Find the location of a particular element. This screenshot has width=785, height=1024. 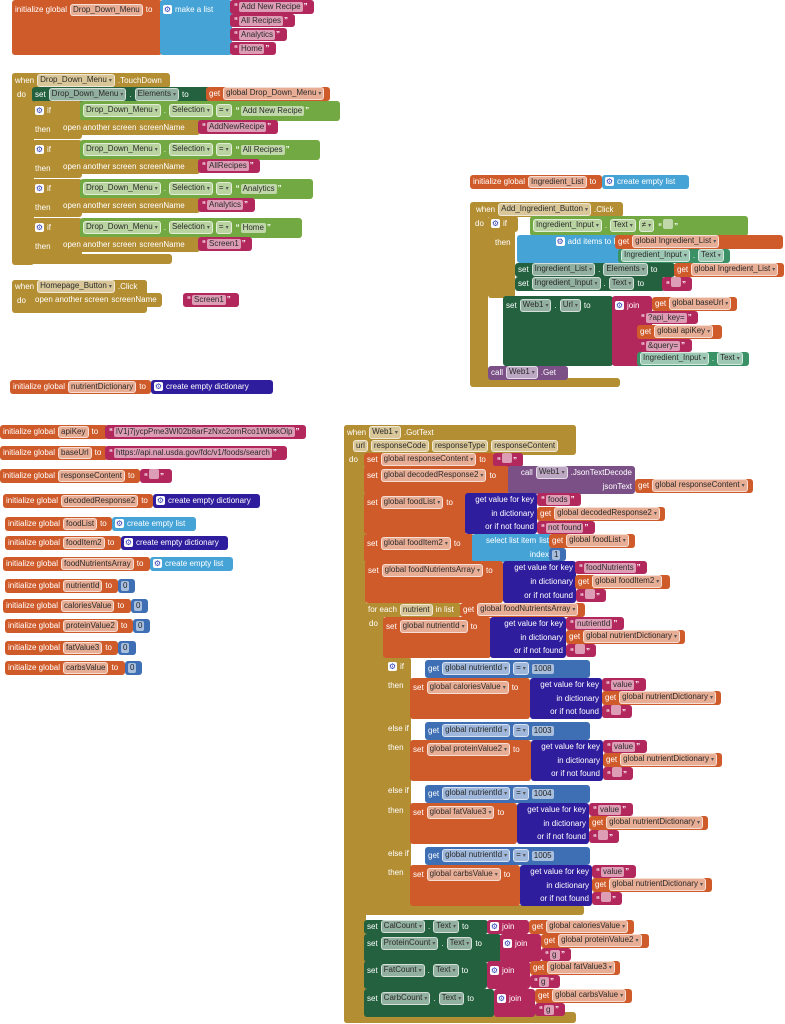

if-ingredient: ⚙ if is located at coordinates (503, 224).